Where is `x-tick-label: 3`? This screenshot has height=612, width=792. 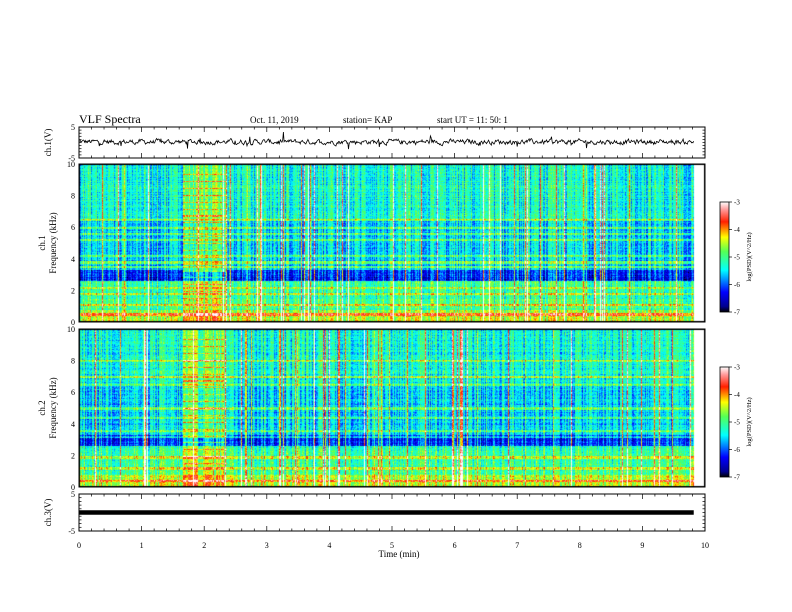 x-tick-label: 3 is located at coordinates (267, 545).